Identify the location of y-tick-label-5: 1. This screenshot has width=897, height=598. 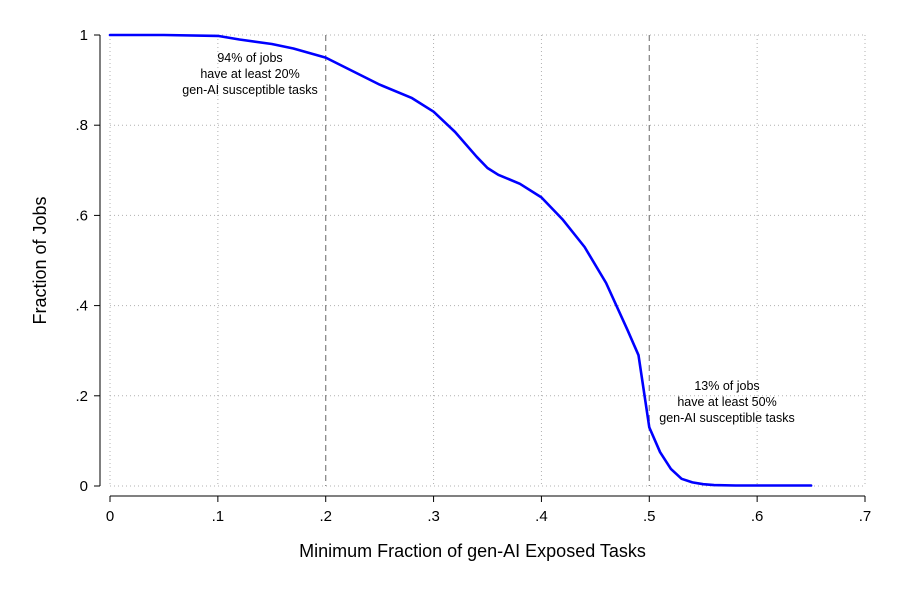
(84, 35).